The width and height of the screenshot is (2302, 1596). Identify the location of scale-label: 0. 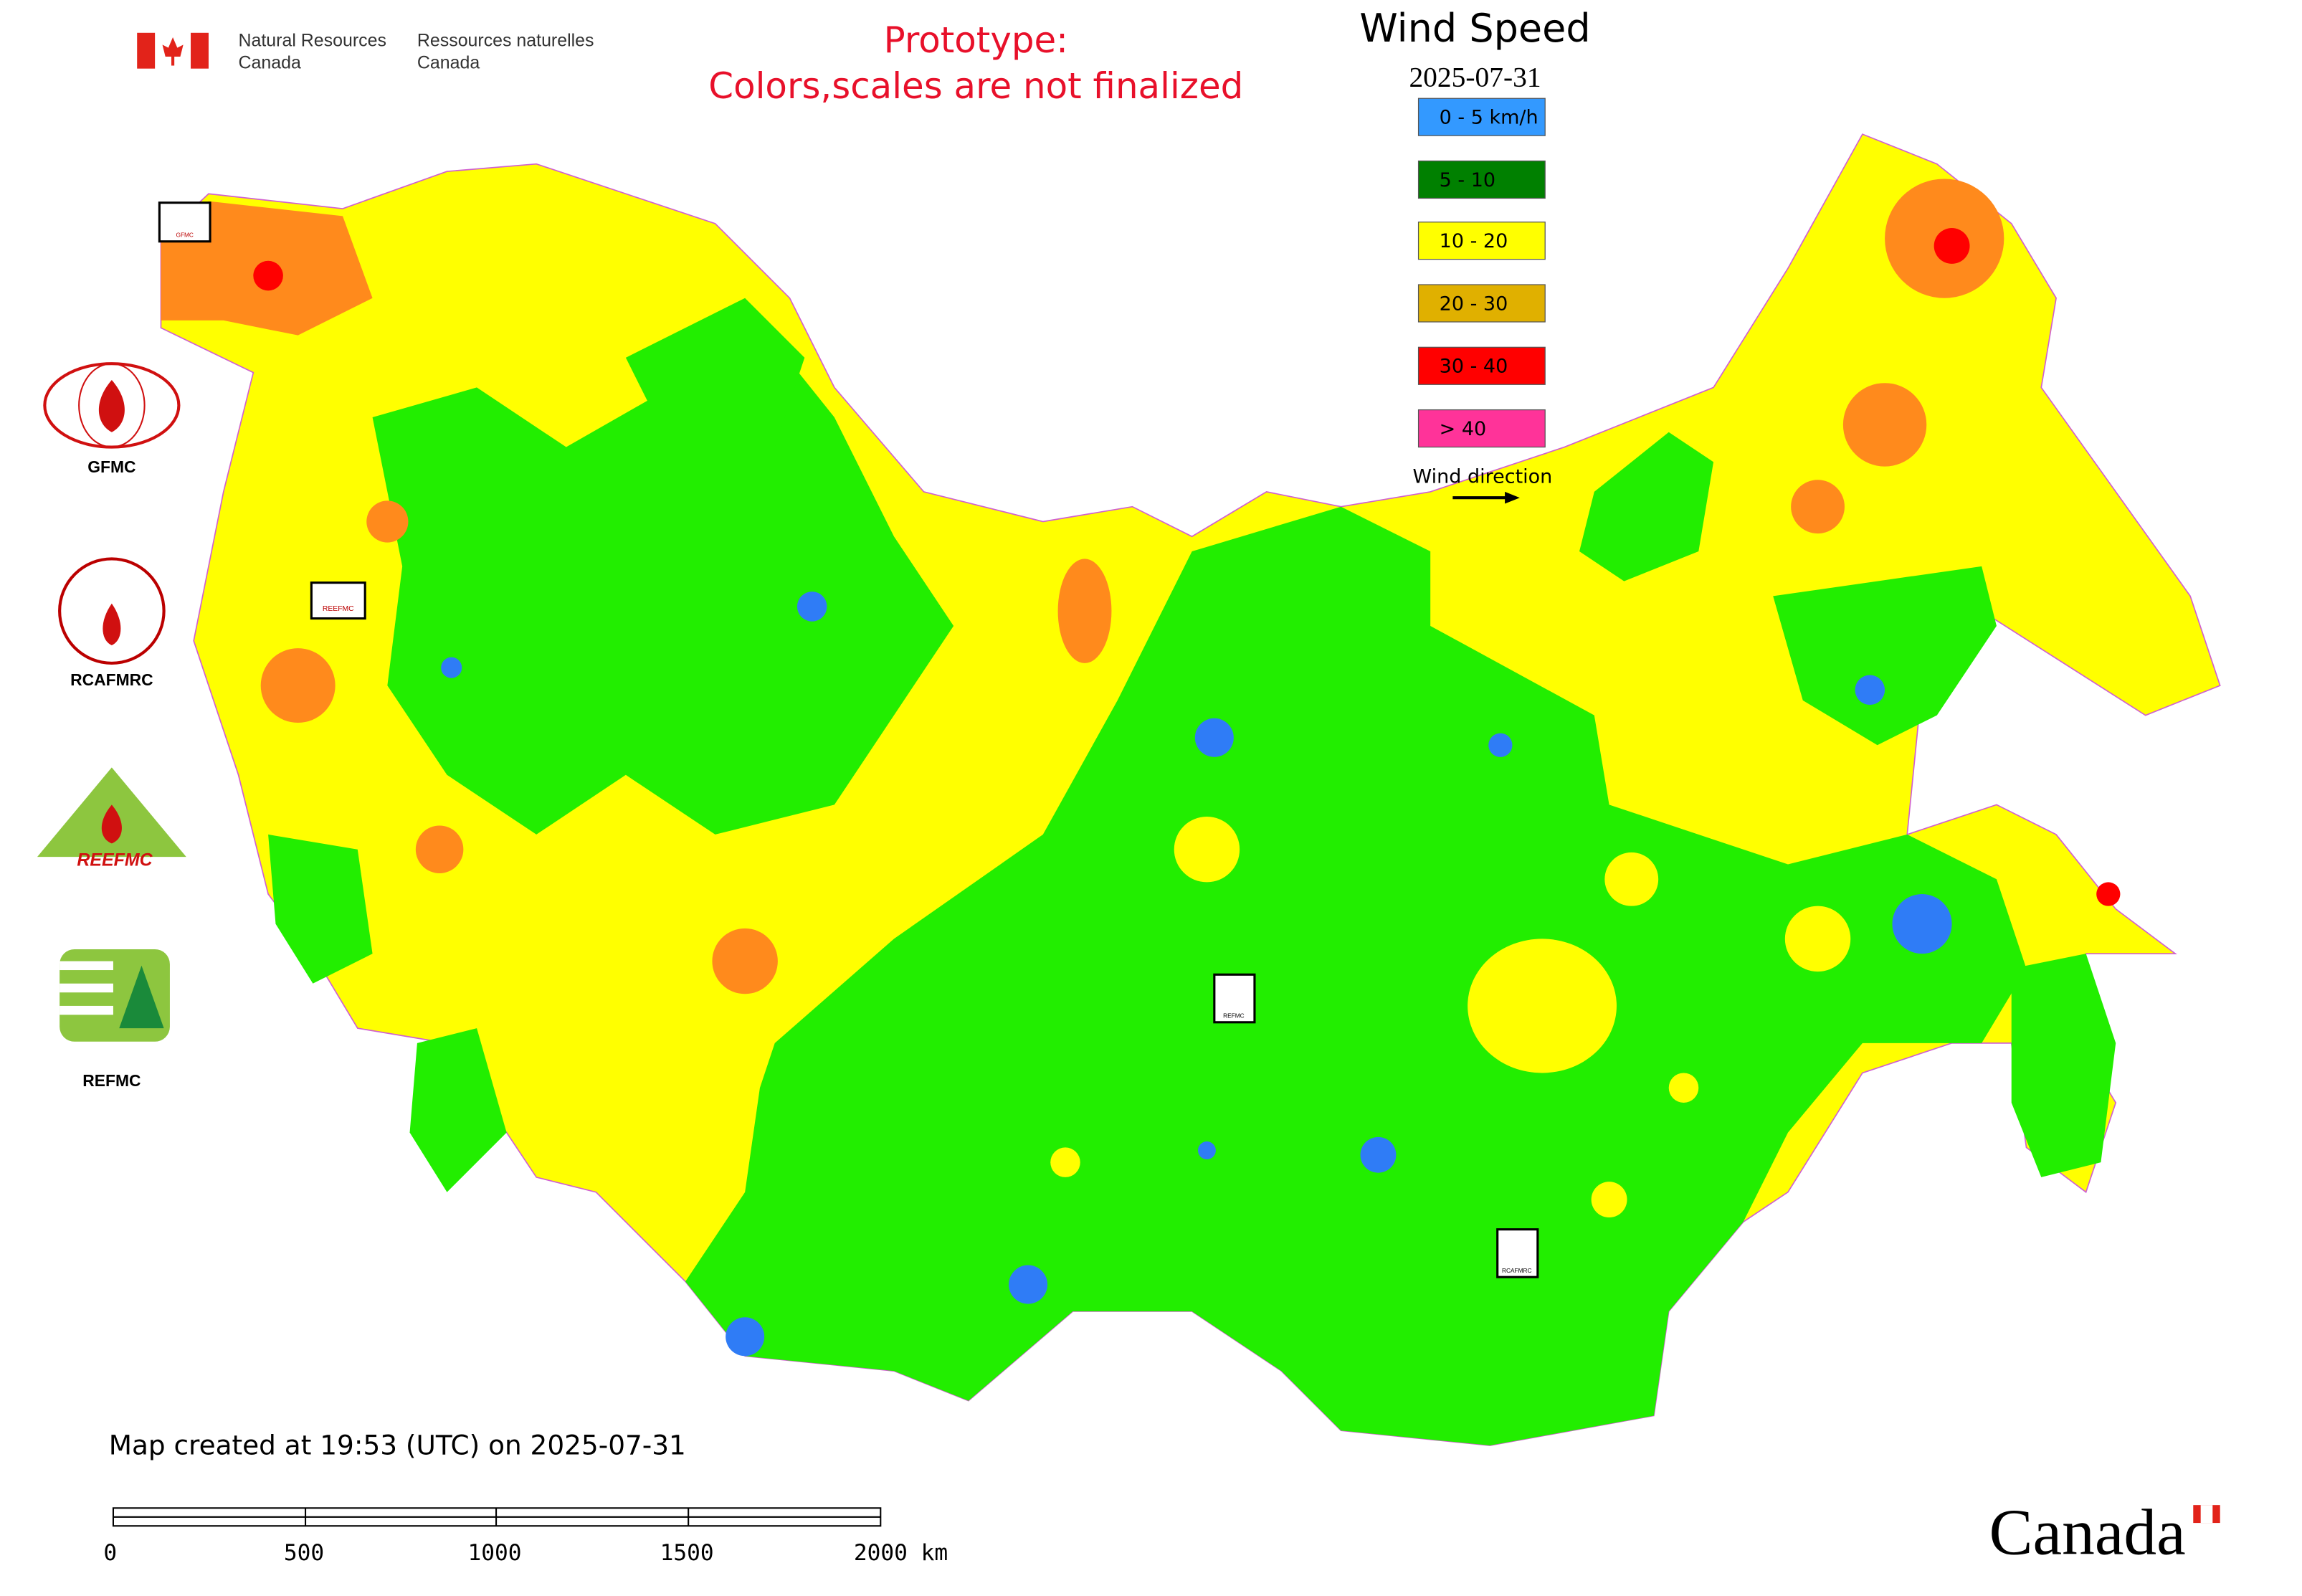
(110, 1553).